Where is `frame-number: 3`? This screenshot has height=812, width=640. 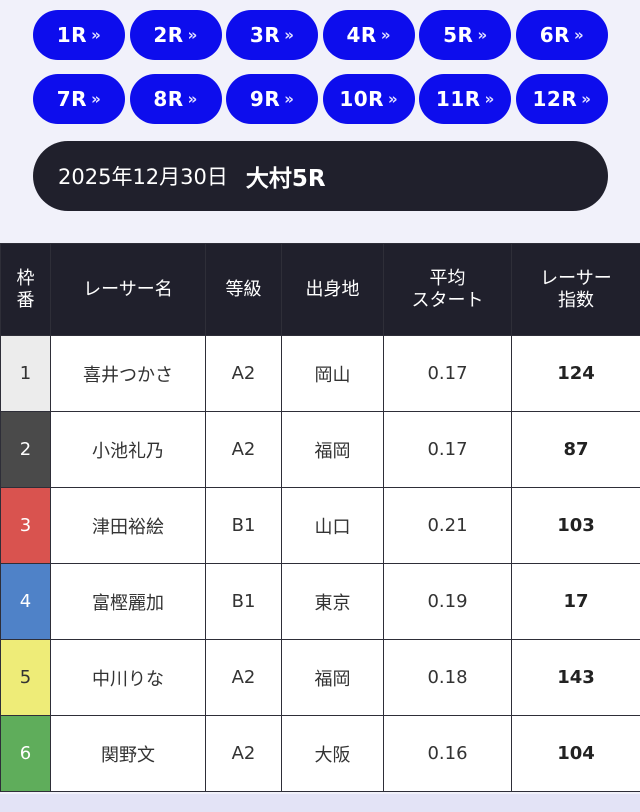
frame-number: 3 is located at coordinates (25, 525).